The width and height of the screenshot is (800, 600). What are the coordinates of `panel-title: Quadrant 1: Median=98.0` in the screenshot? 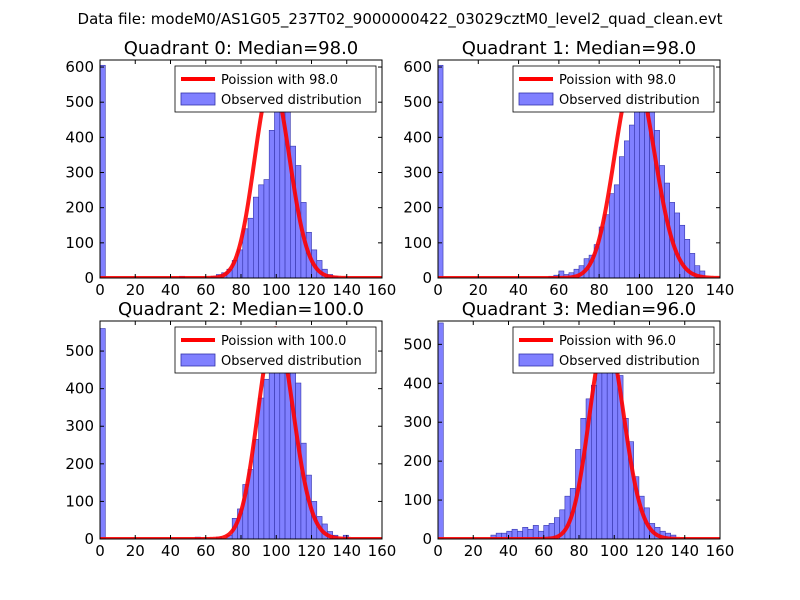 It's located at (579, 48).